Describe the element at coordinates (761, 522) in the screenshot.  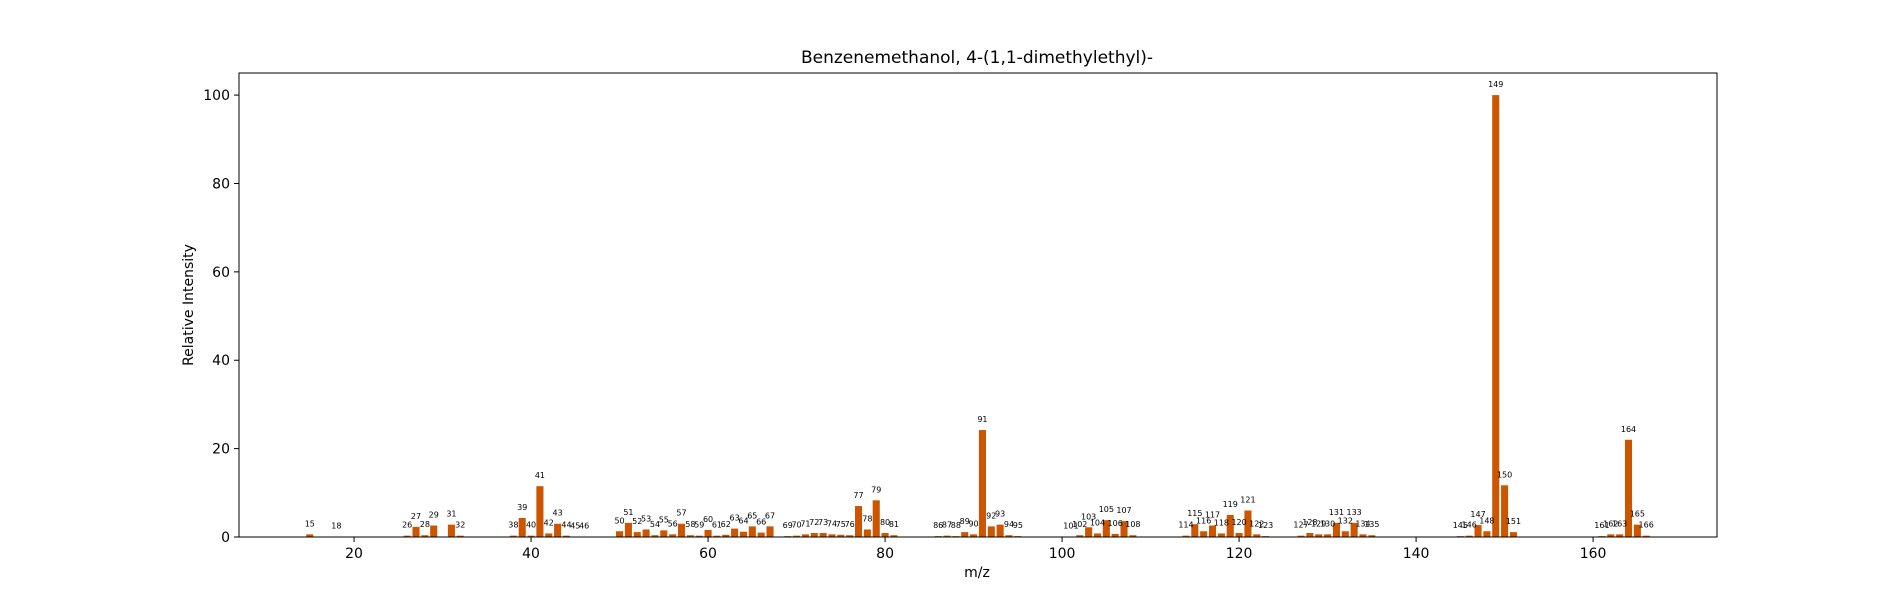
I see `peak-label: 66` at that location.